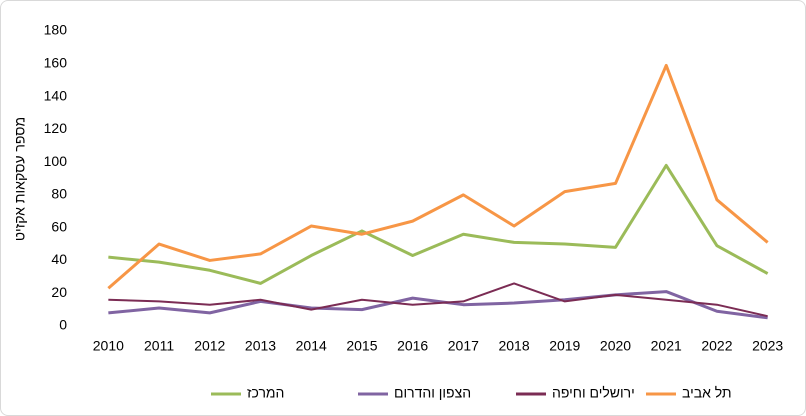 The height and width of the screenshot is (416, 806). What do you see at coordinates (20, 179) in the screenshot?
I see `y-axis-title: מספר עסקאות אקזיט` at bounding box center [20, 179].